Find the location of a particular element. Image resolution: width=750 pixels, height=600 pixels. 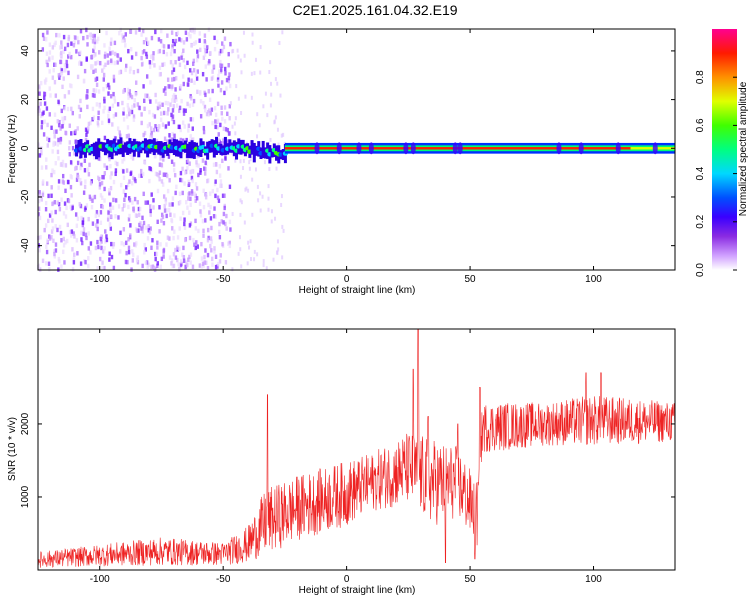

spectrogram-y-axis-label: Frequency (Hz) is located at coordinates (12, 149).